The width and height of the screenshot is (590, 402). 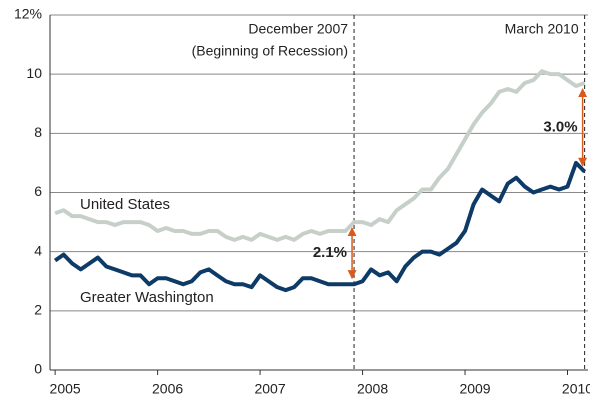 I want to click on y-tick-label: 4, so click(x=38, y=250).